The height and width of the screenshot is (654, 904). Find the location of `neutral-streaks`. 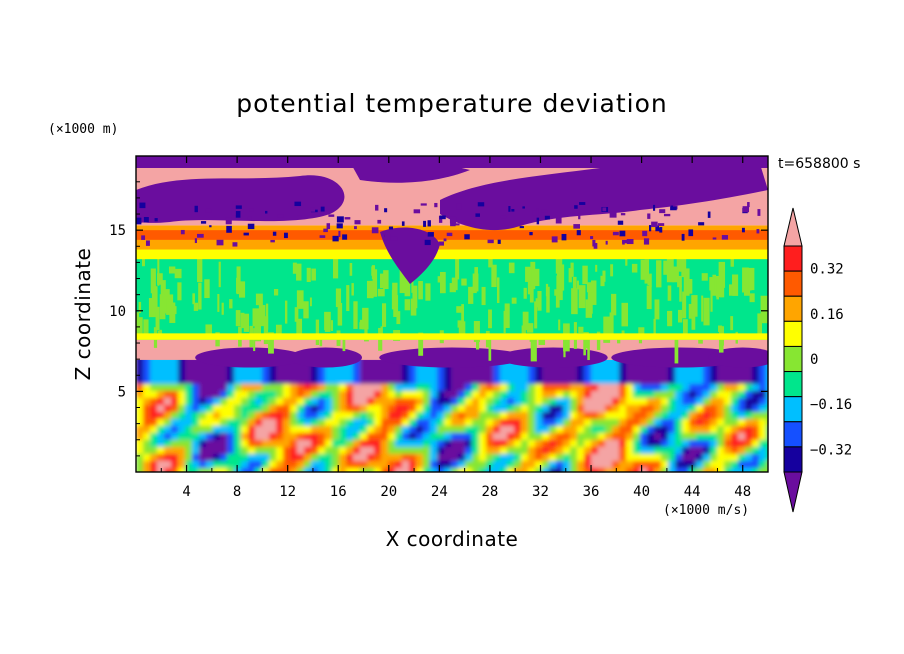

neutral-streaks is located at coordinates (452, 308).